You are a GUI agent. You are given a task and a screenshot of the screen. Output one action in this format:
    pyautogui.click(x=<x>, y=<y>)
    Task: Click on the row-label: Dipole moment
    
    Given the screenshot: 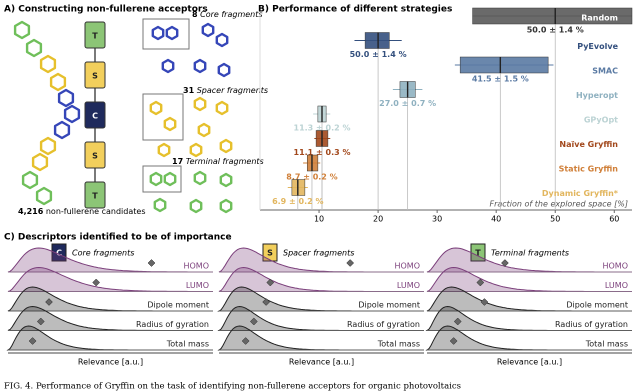 What is the action you would take?
    pyautogui.click(x=389, y=305)
    